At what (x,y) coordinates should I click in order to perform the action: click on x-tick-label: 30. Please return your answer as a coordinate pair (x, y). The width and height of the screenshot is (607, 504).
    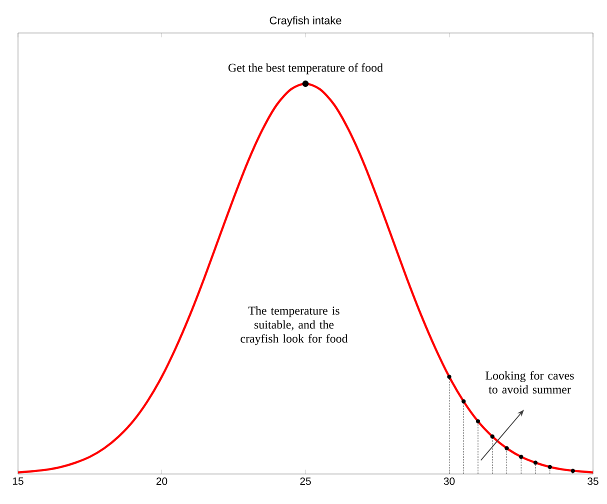
    Looking at the image, I should click on (449, 481).